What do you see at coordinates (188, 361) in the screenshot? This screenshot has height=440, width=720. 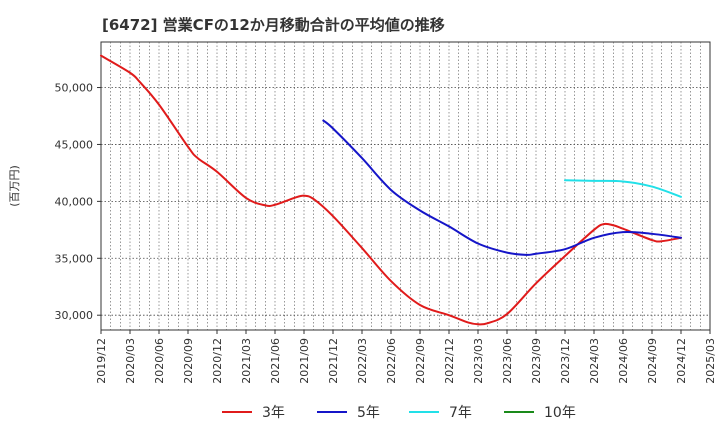 I see `x-tick-label: 2020/09` at bounding box center [188, 361].